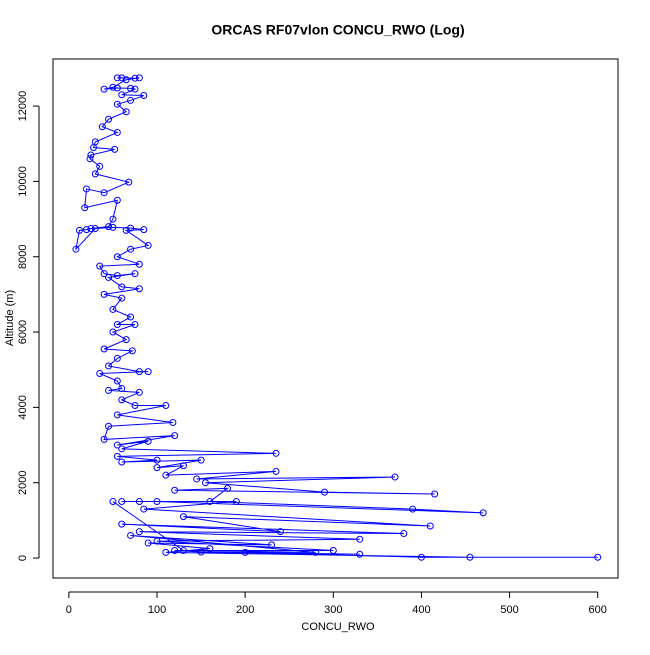  What do you see at coordinates (157, 610) in the screenshot?
I see `x-tick-label: 100` at bounding box center [157, 610].